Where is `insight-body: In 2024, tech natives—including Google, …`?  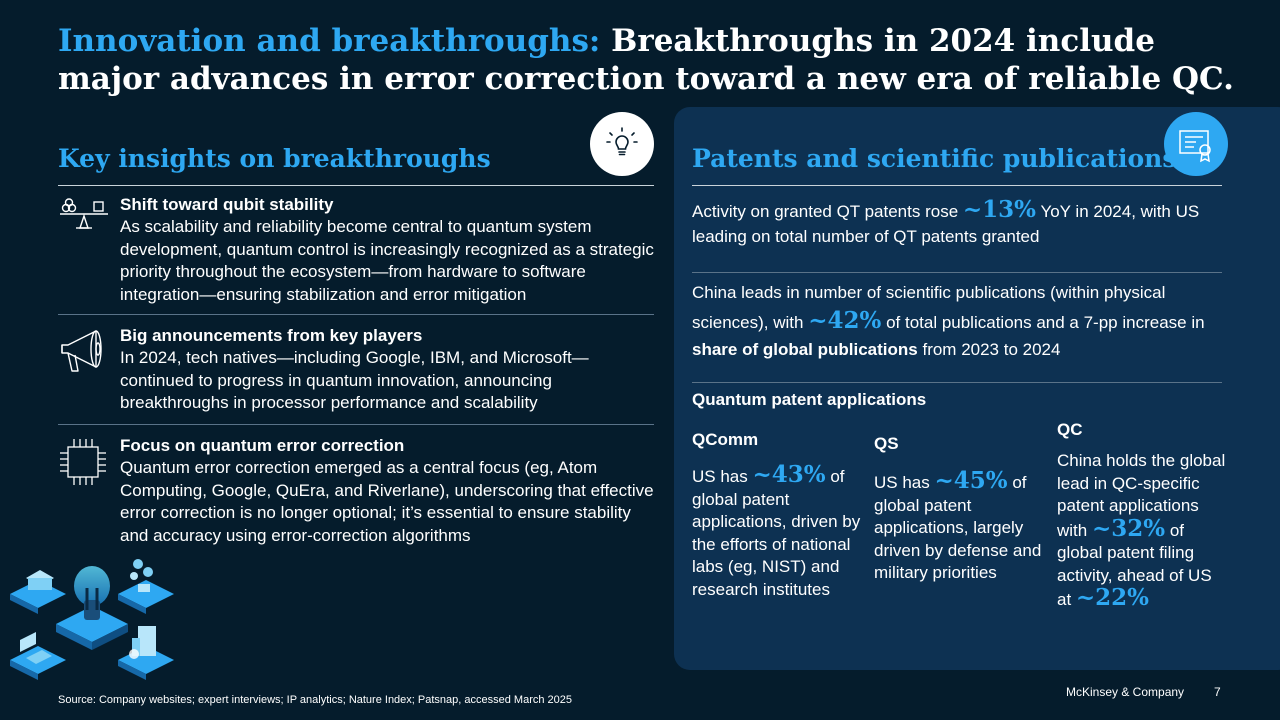 insight-body: In 2024, tech natives—including Google, … is located at coordinates (354, 380).